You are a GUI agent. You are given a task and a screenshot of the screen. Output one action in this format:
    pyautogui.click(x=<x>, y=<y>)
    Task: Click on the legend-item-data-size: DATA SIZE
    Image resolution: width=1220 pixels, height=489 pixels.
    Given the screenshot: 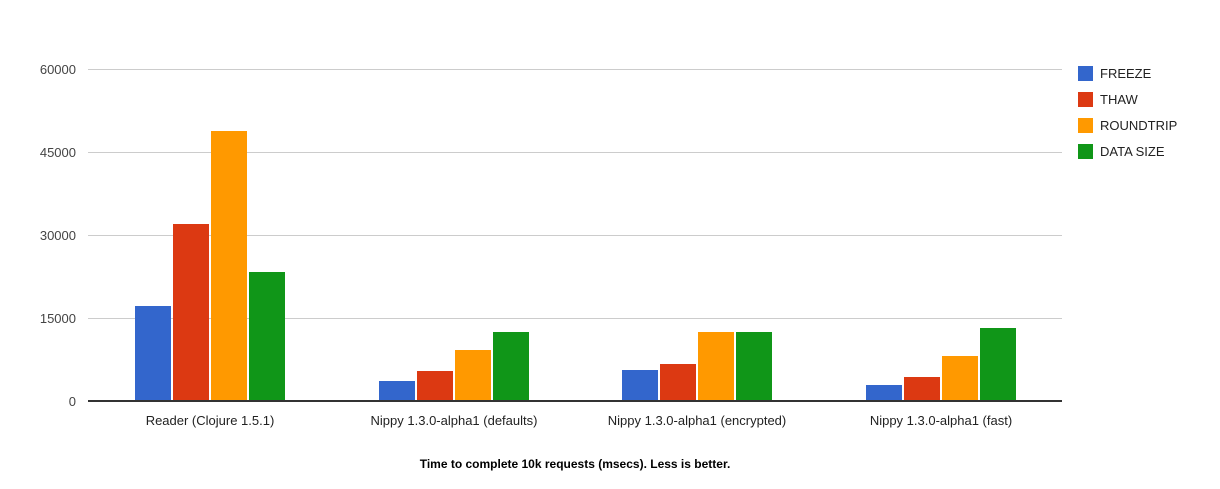 What is the action you would take?
    pyautogui.click(x=1127, y=151)
    